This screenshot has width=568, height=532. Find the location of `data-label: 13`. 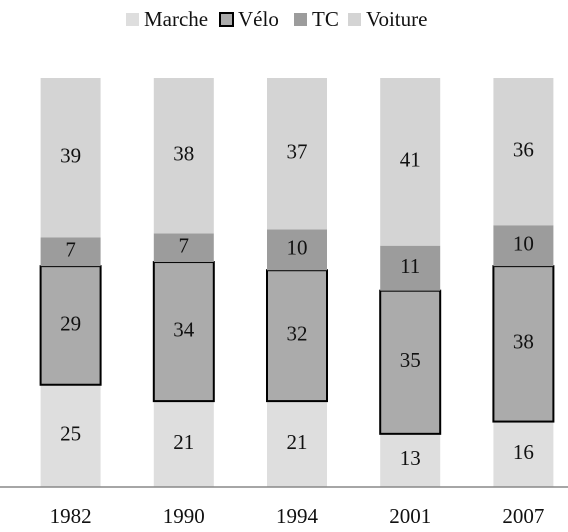

data-label: 13 is located at coordinates (410, 458).